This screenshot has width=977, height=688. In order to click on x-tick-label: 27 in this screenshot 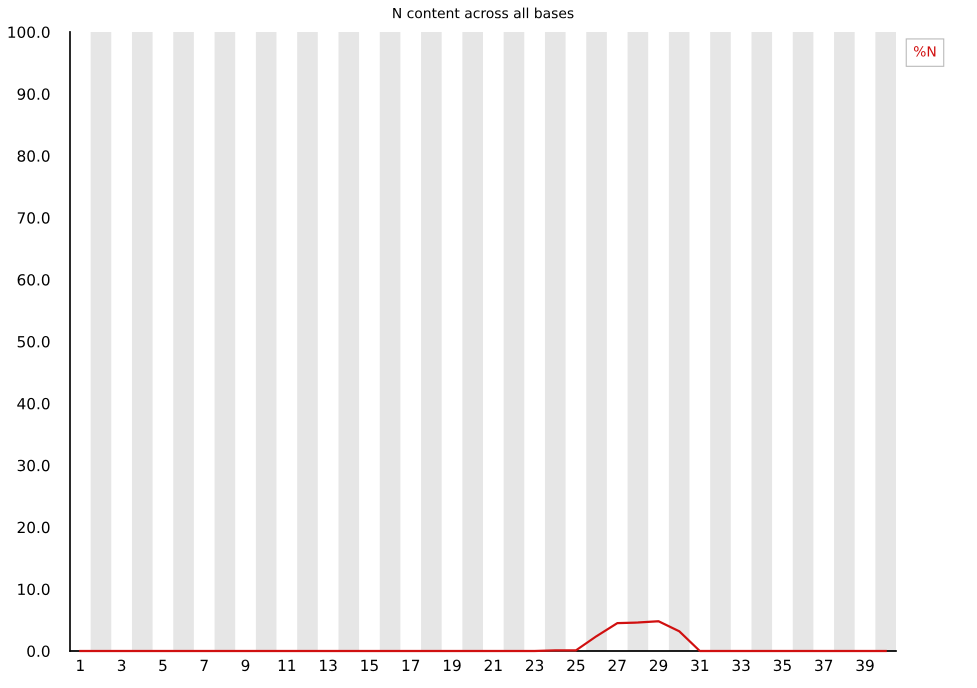, I will do `click(617, 665)`.